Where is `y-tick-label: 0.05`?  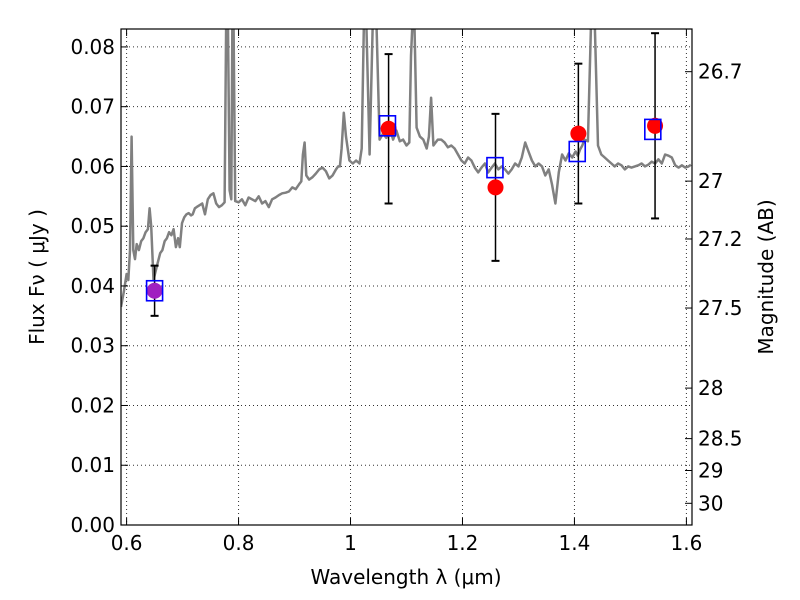 y-tick-label: 0.05 is located at coordinates (92, 226).